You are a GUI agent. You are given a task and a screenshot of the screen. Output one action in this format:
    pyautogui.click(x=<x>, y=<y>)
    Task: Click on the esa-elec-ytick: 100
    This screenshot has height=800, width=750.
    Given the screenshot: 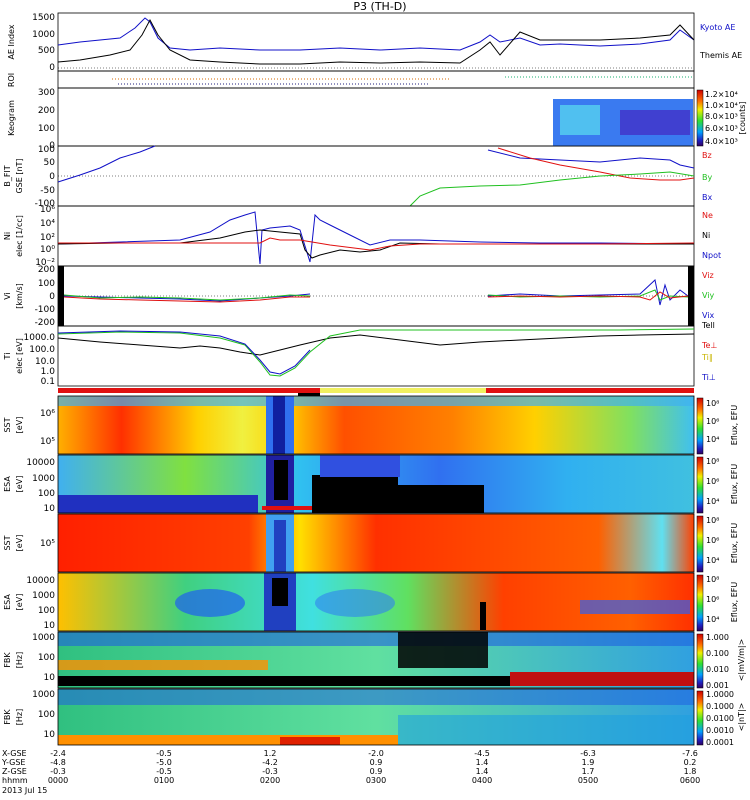 What is the action you would take?
    pyautogui.click(x=46, y=611)
    